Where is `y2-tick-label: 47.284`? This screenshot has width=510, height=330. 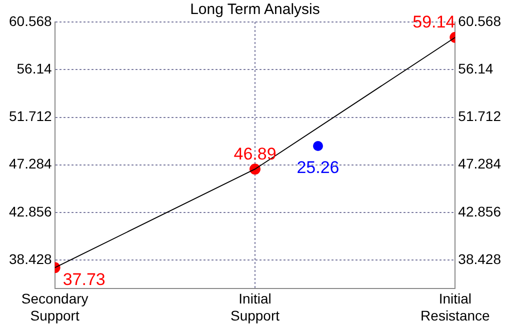 y2-tick-label: 47.284 is located at coordinates (480, 164).